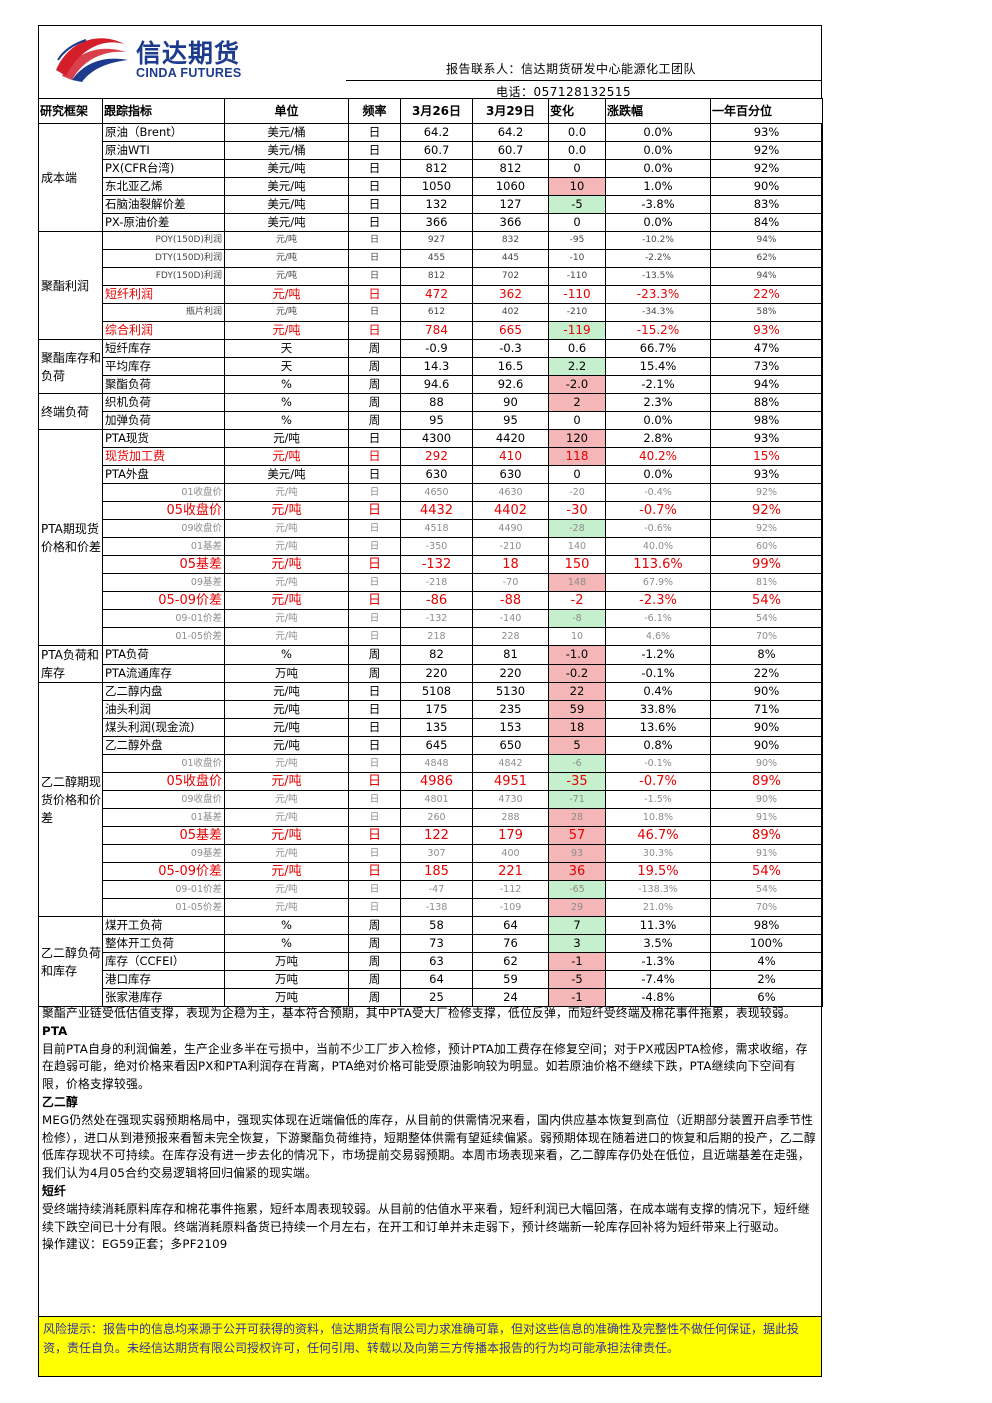 The image size is (992, 1403). Describe the element at coordinates (510, 925) in the screenshot. I see `value-date2-cell: 64` at that location.